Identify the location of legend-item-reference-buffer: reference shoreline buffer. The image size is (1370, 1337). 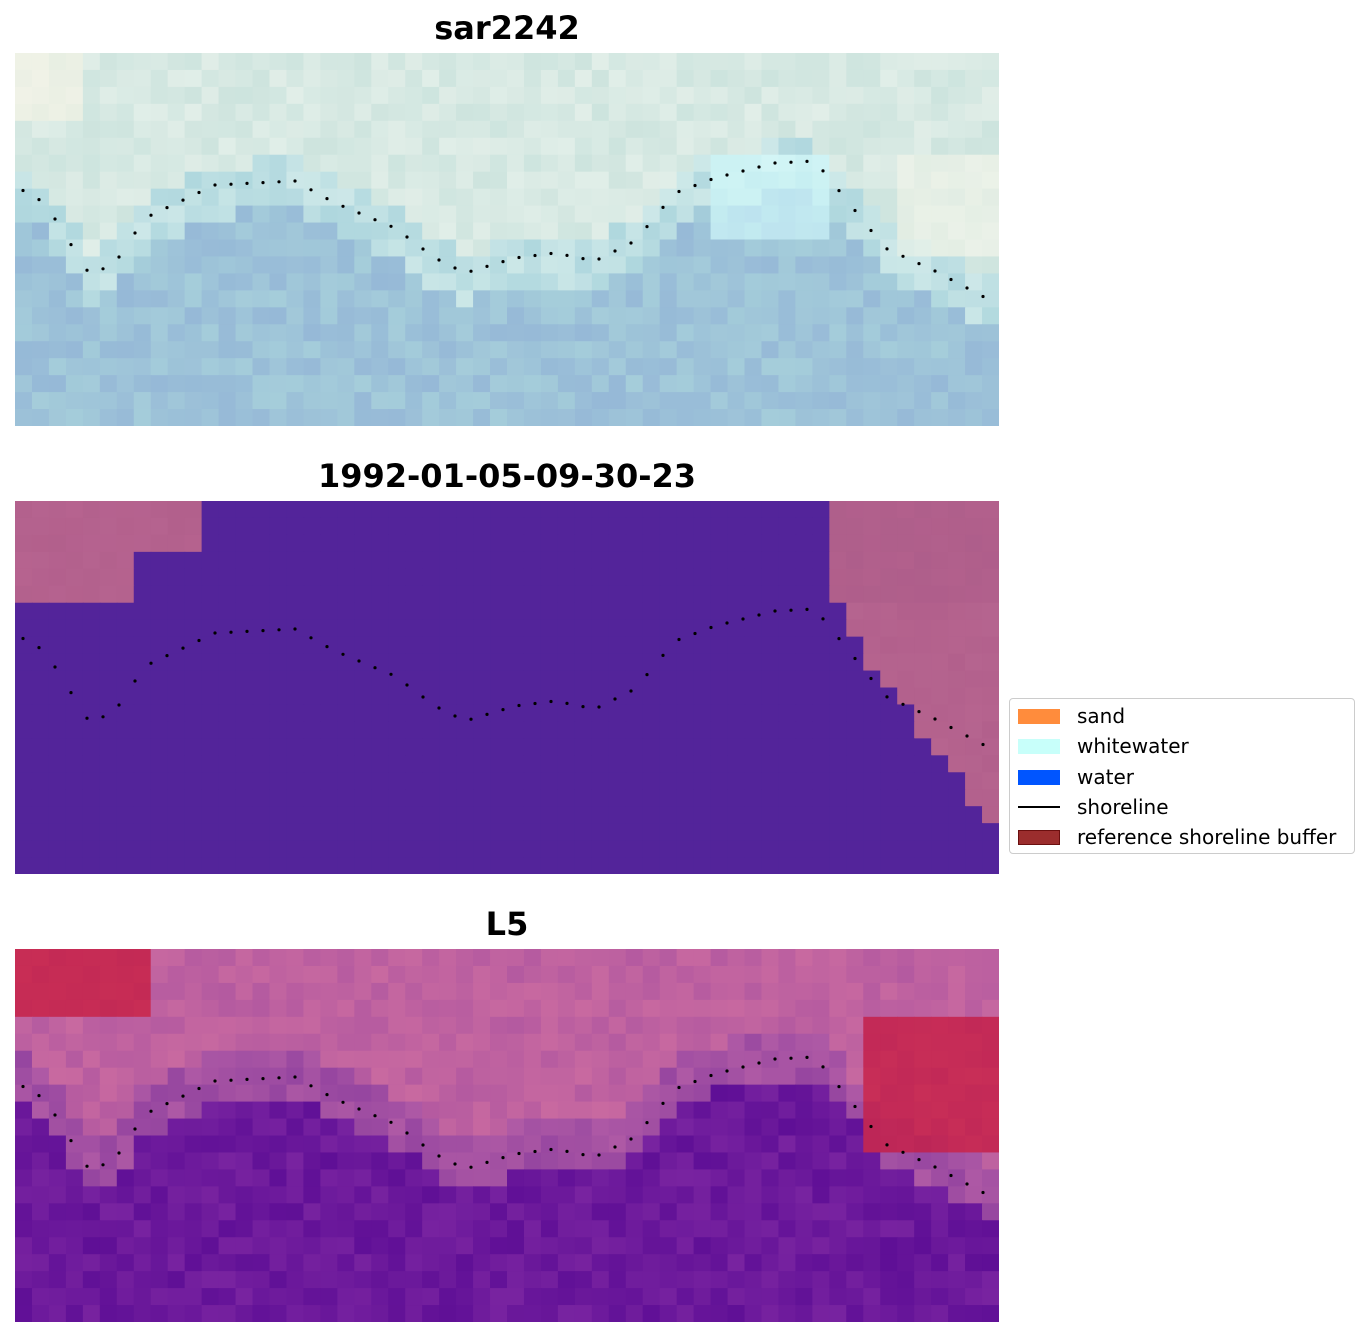
(1182, 837).